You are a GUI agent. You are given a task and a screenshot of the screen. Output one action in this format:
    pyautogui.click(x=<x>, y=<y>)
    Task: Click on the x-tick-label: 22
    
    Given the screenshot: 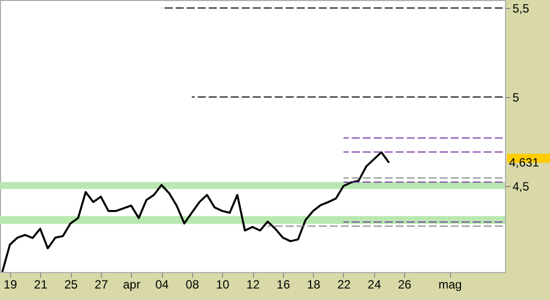 What is the action you would take?
    pyautogui.click(x=344, y=285)
    